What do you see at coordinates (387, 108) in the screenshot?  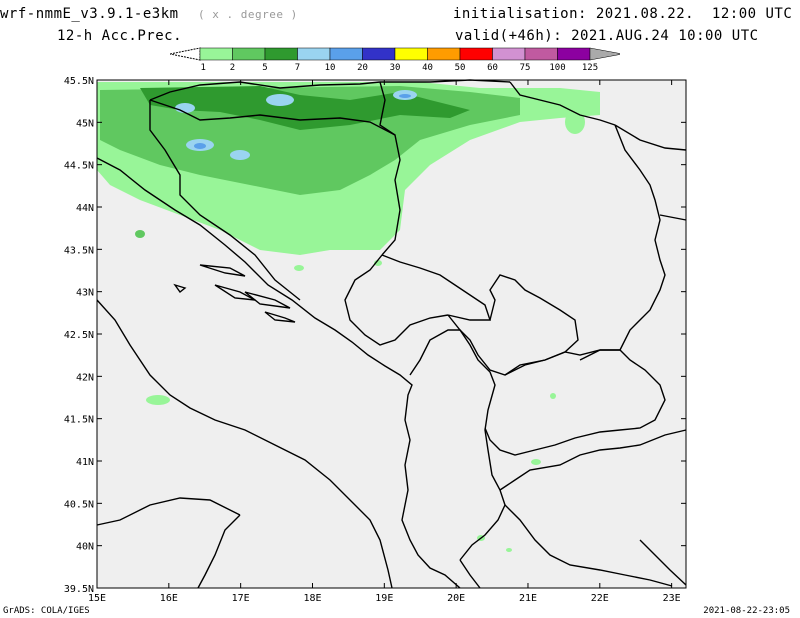 I see `border-serbia-west` at bounding box center [387, 108].